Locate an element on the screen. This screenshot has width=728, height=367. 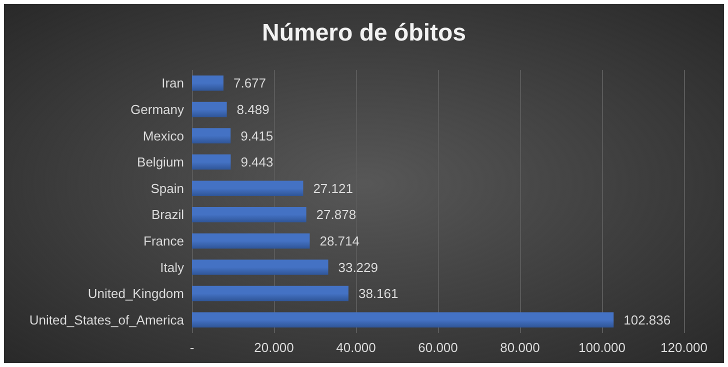
y-tick-label: United_Kingdom is located at coordinates (136, 294).